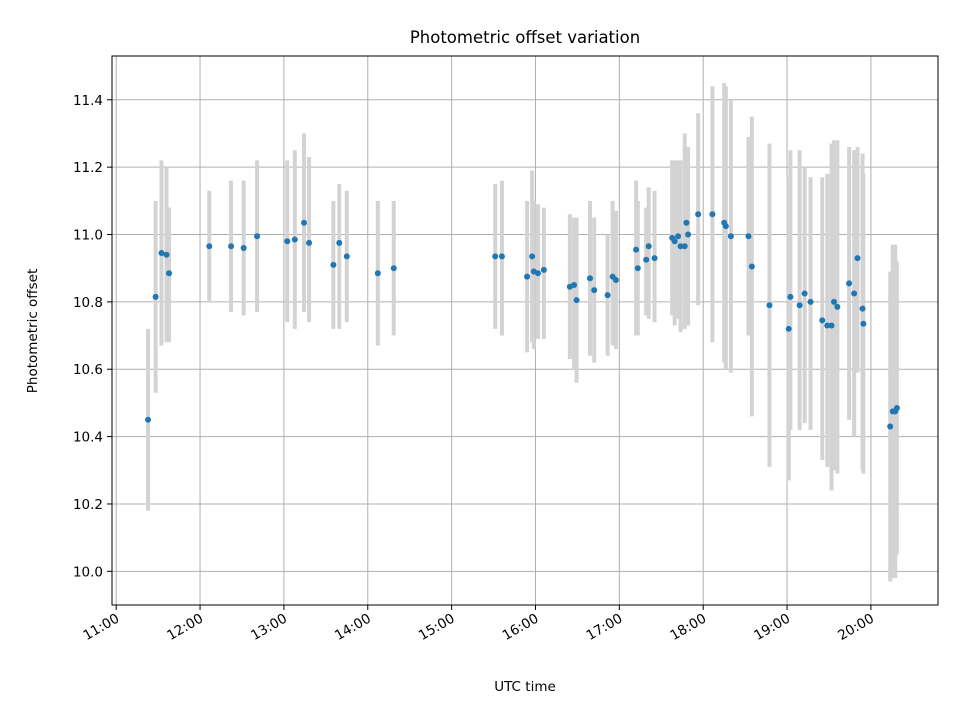 Image resolution: width=960 pixels, height=720 pixels. Describe the element at coordinates (88, 438) in the screenshot. I see `y-tick-label: 10.4` at that location.